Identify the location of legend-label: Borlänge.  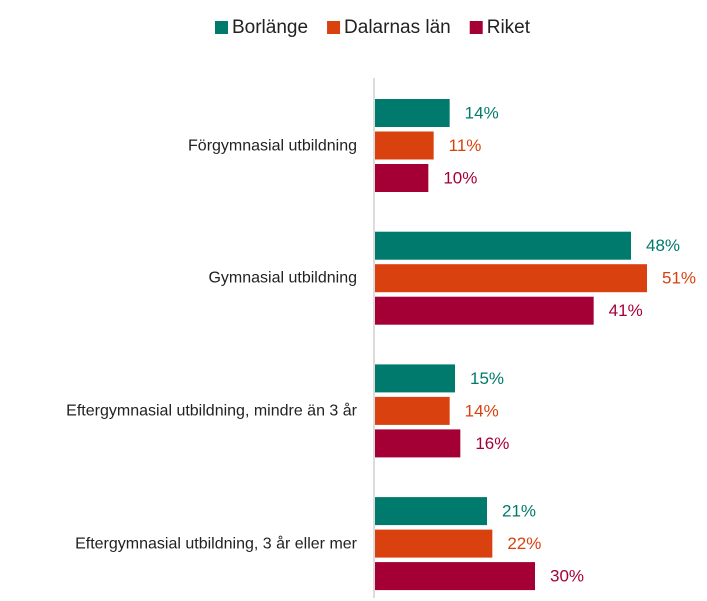
(270, 27).